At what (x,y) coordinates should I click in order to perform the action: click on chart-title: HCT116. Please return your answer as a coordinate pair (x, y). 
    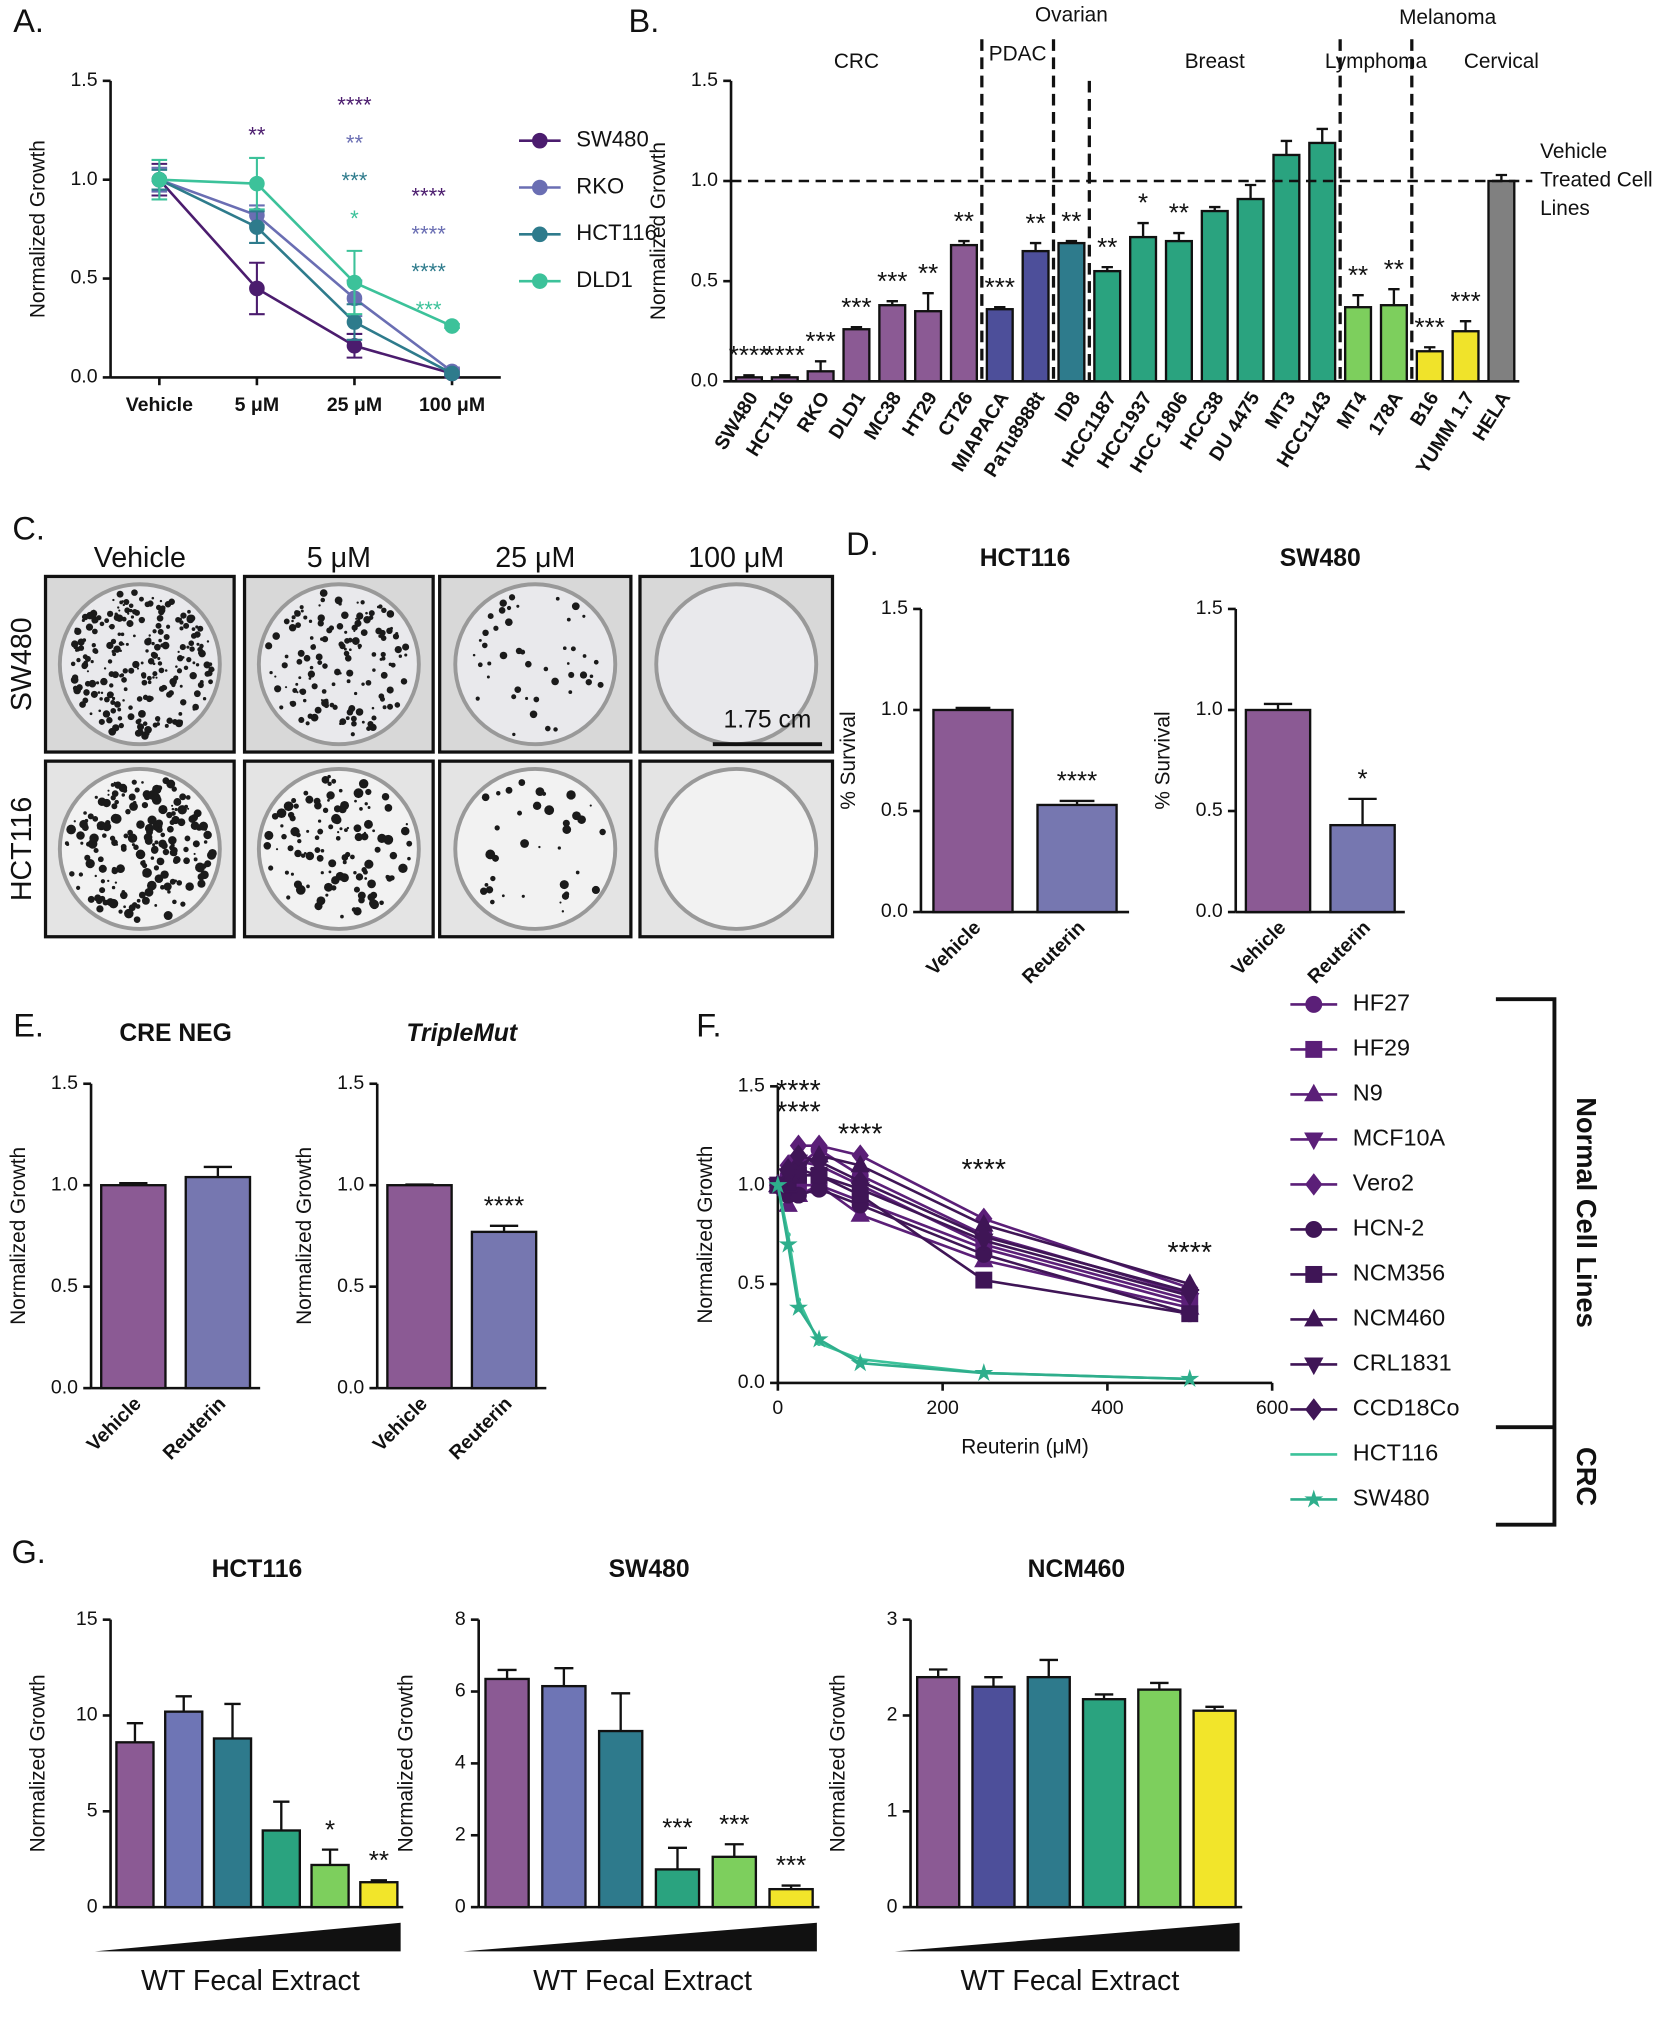
    Looking at the image, I should click on (1025, 558).